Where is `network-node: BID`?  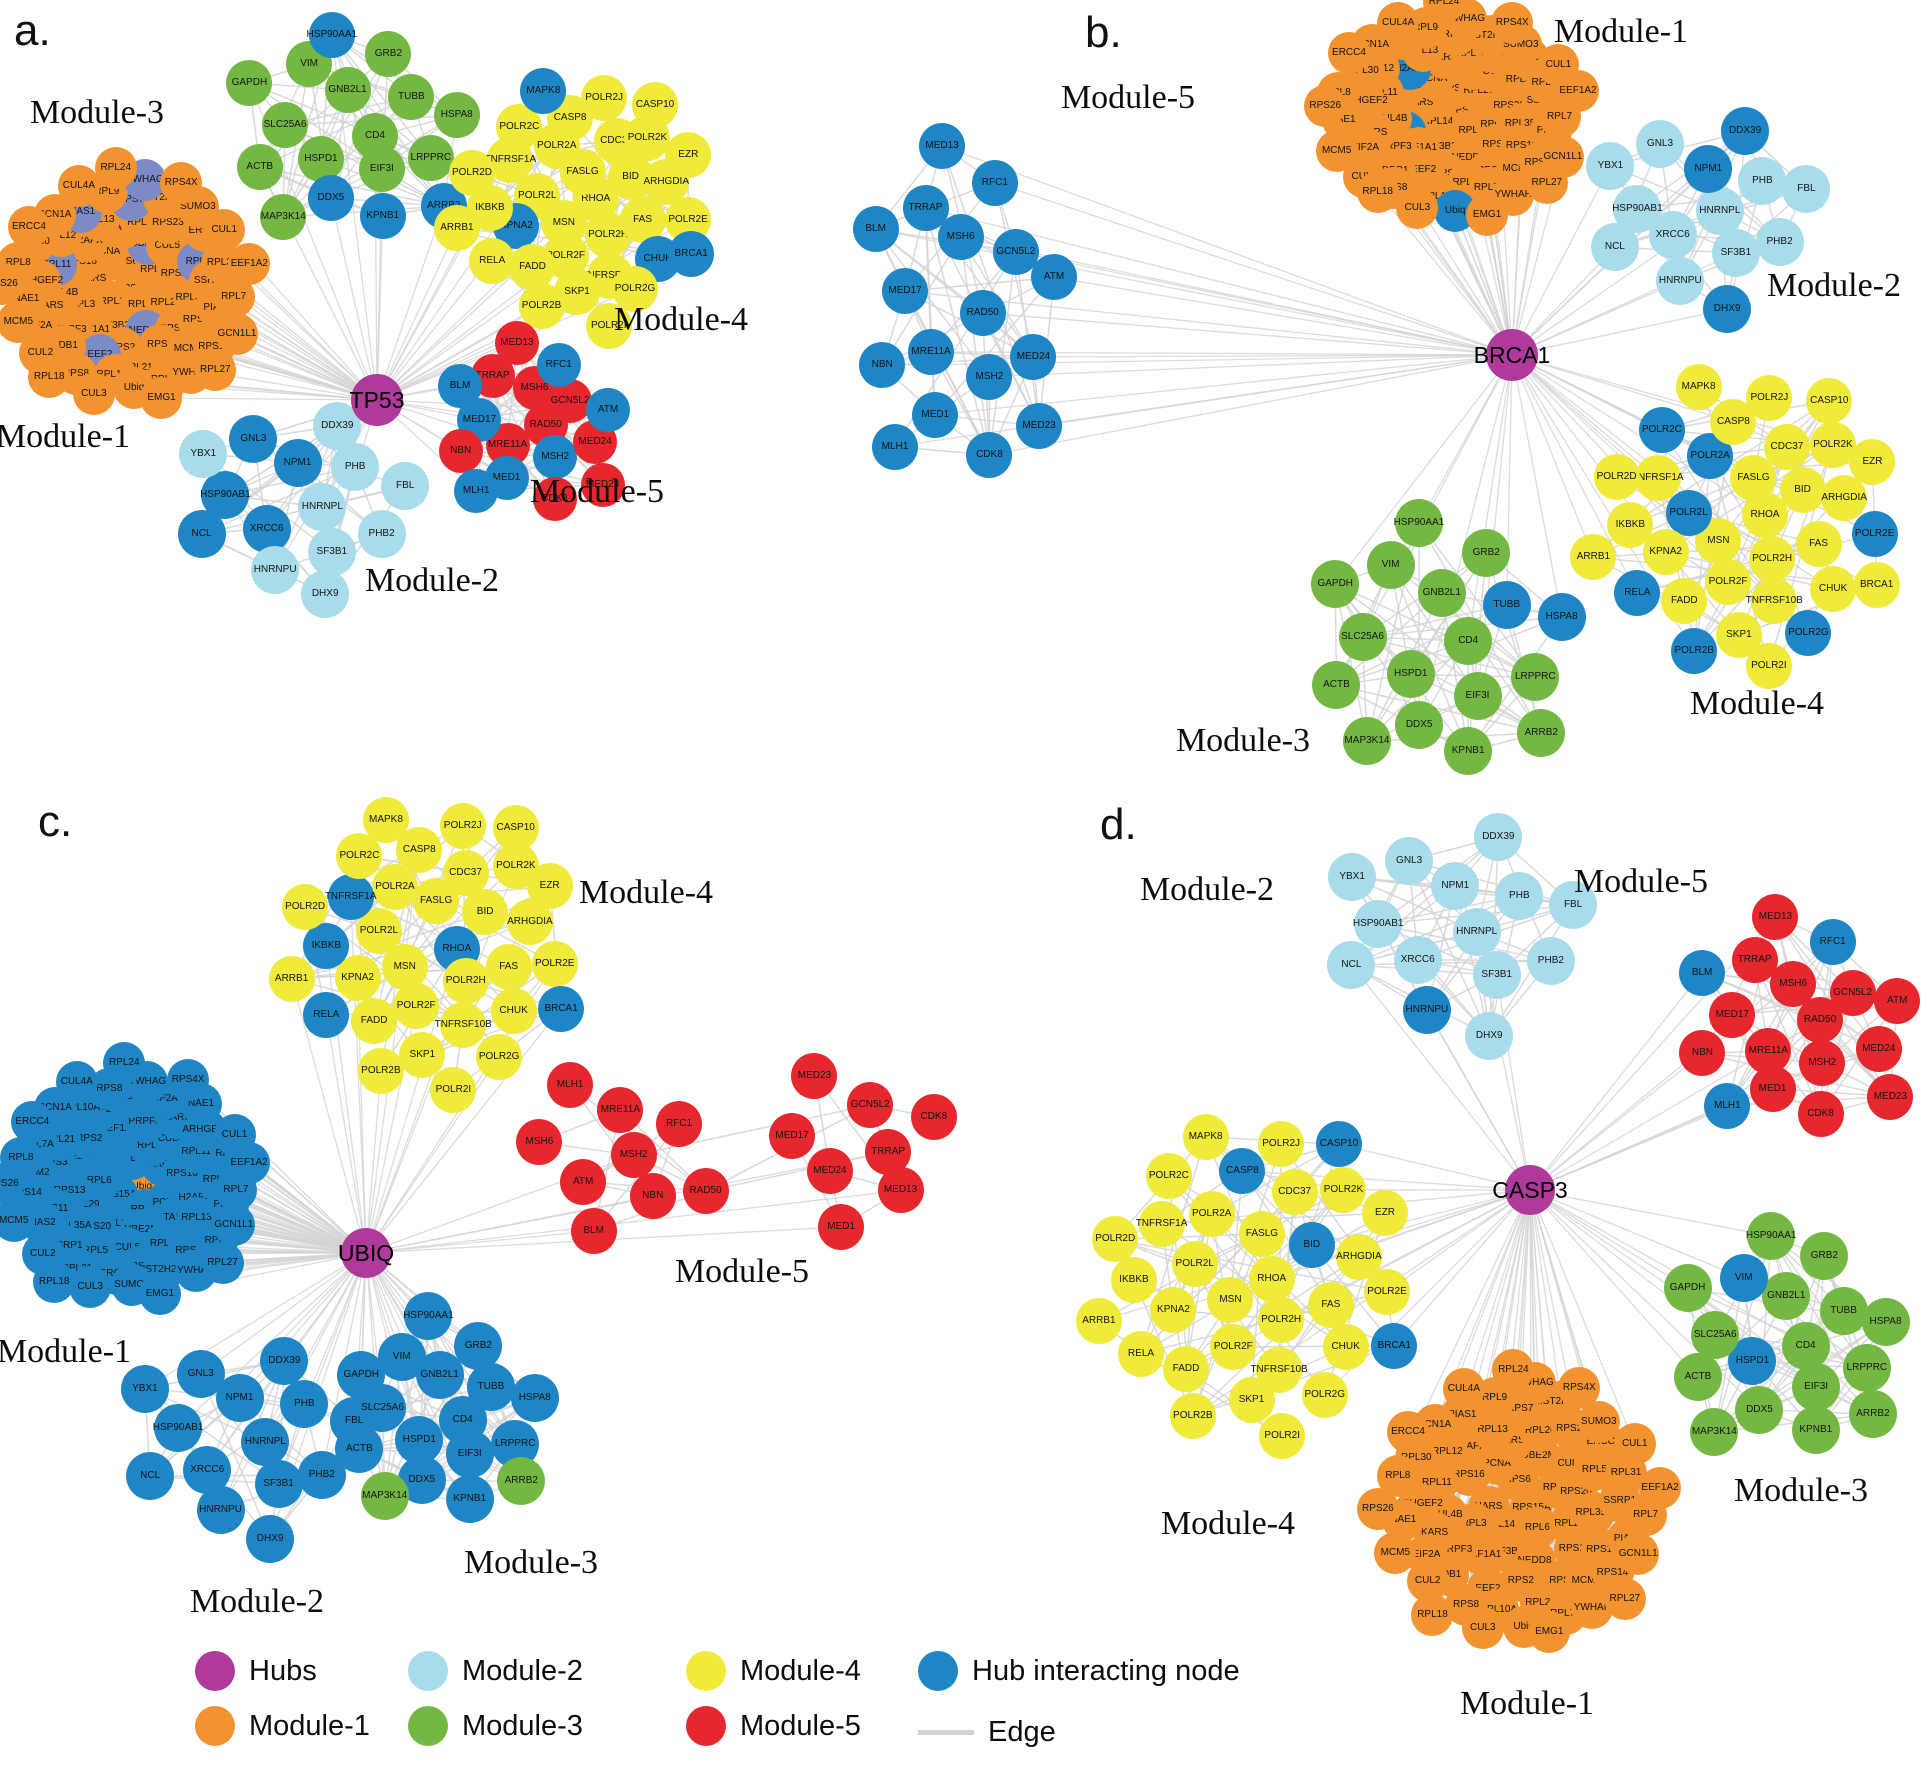 network-node: BID is located at coordinates (1311, 1245).